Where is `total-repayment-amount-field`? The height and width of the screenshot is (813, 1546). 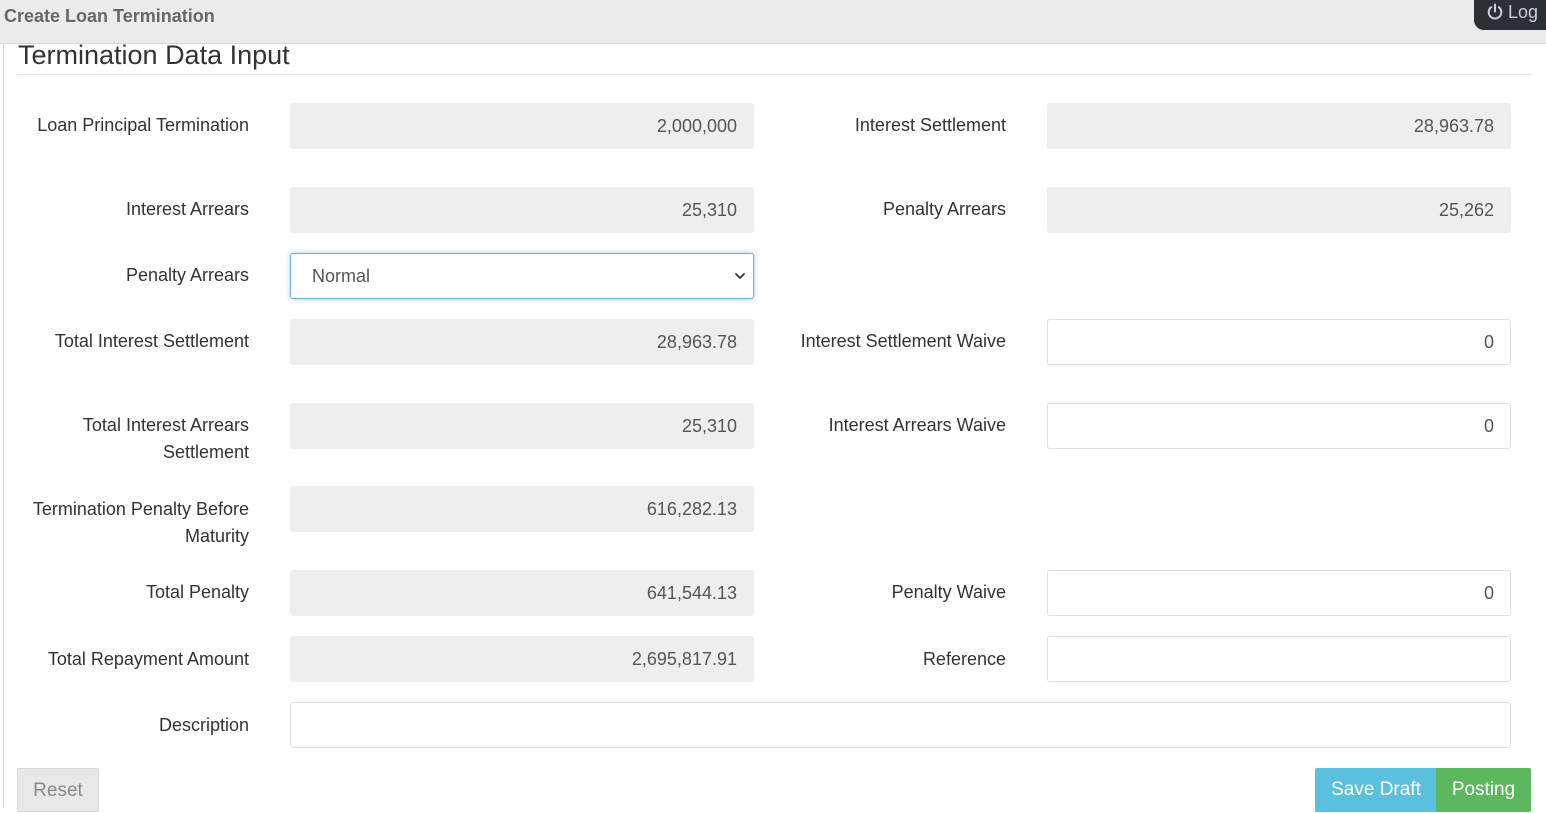 total-repayment-amount-field is located at coordinates (522, 659).